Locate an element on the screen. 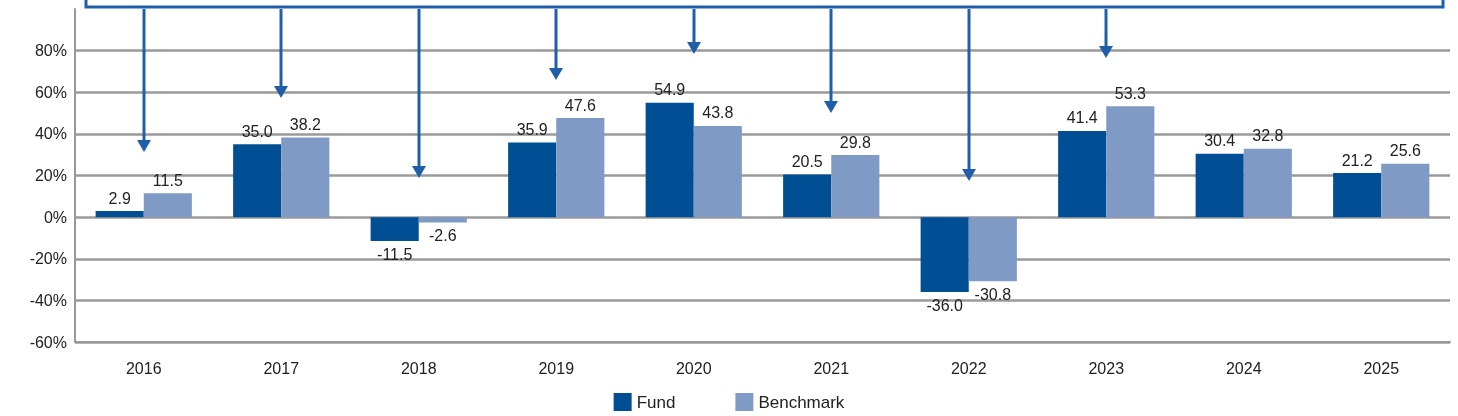  legend-label: Benchmark is located at coordinates (801, 402).